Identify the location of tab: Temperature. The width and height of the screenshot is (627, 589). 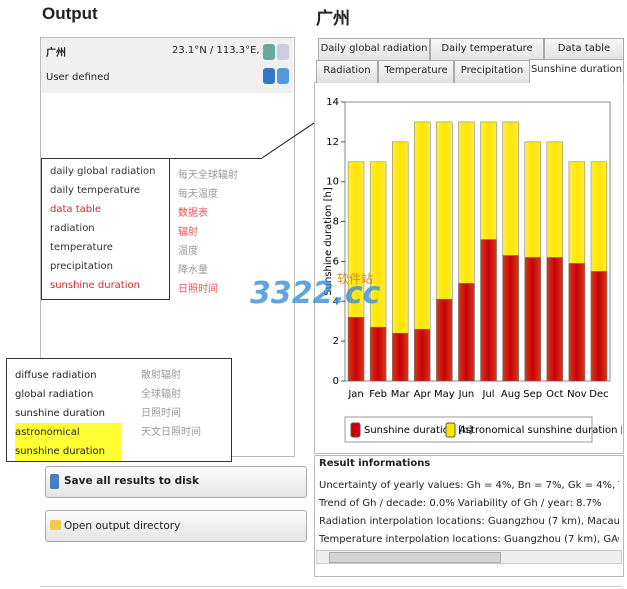
(416, 71).